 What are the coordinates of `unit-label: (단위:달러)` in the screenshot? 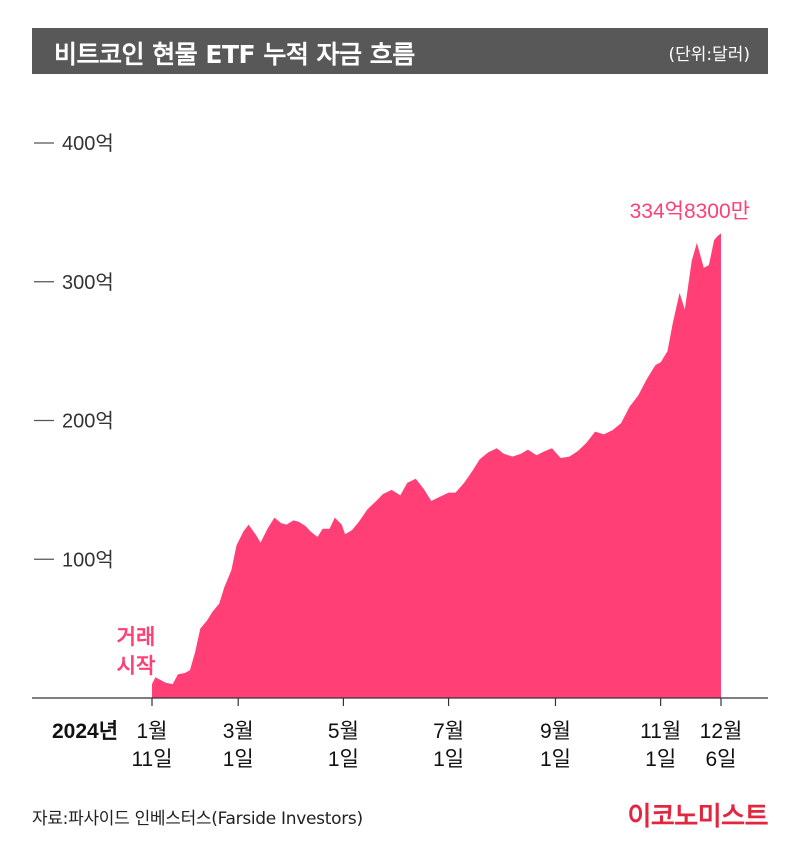 It's located at (709, 55).